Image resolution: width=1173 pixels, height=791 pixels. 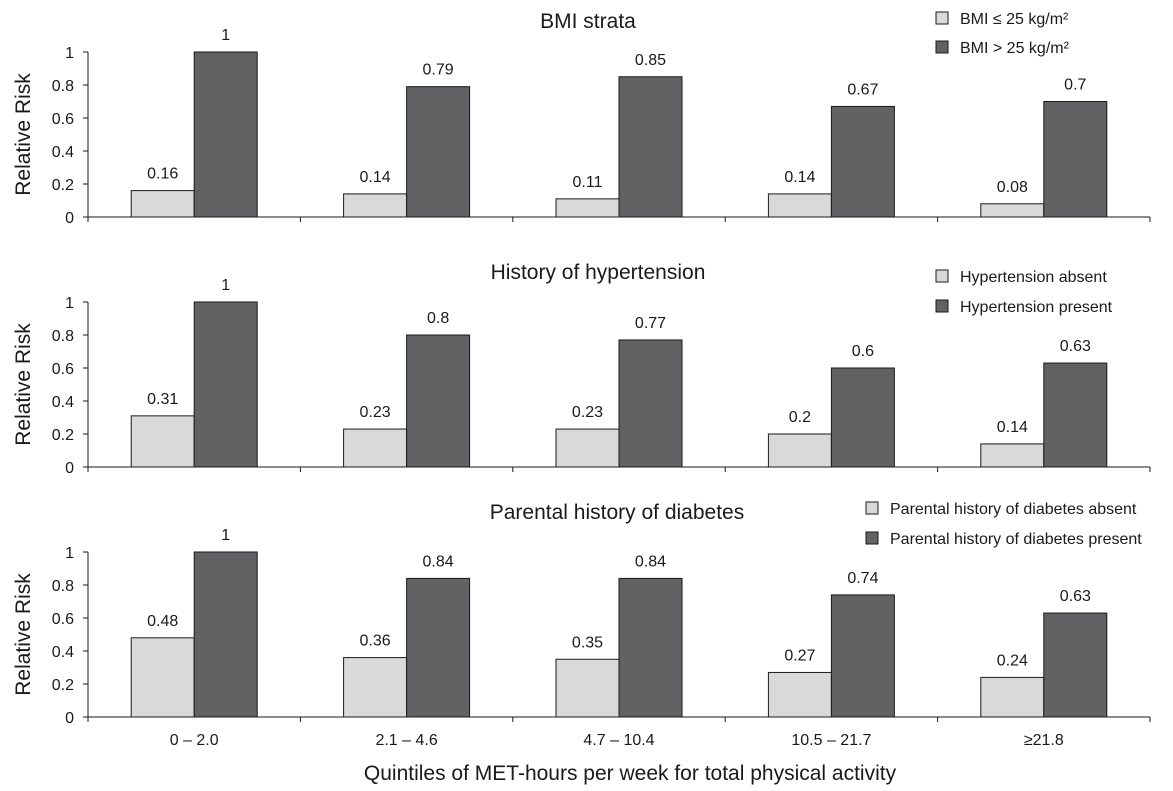 What do you see at coordinates (587, 642) in the screenshot?
I see `data-label: 0.35` at bounding box center [587, 642].